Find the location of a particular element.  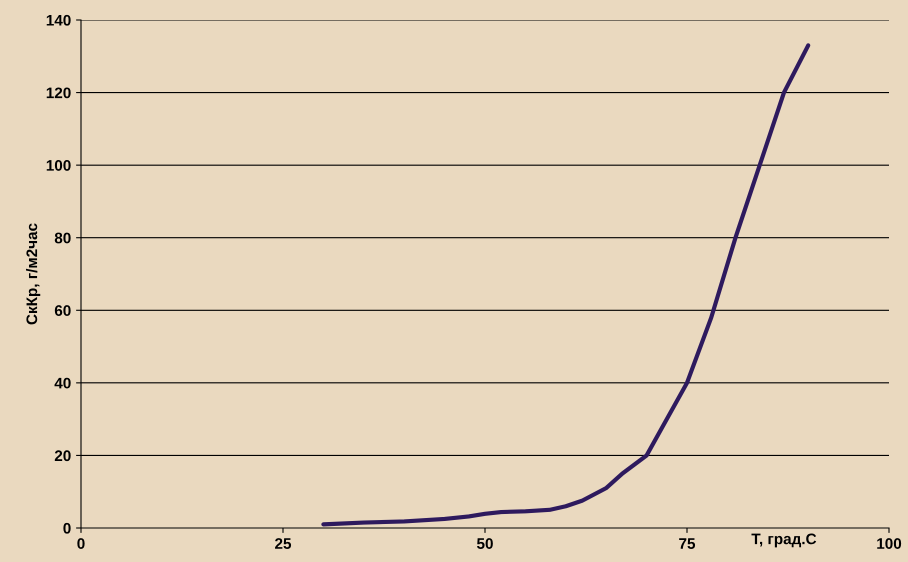

y-tick-label: 60 is located at coordinates (62, 310).